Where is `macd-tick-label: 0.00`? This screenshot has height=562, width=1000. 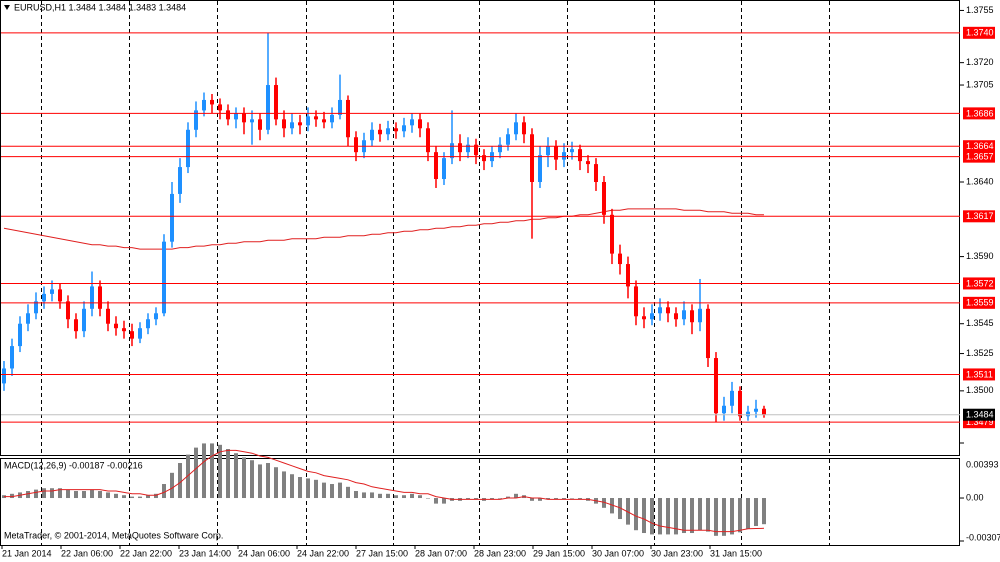
macd-tick-label: 0.00 is located at coordinates (975, 497).